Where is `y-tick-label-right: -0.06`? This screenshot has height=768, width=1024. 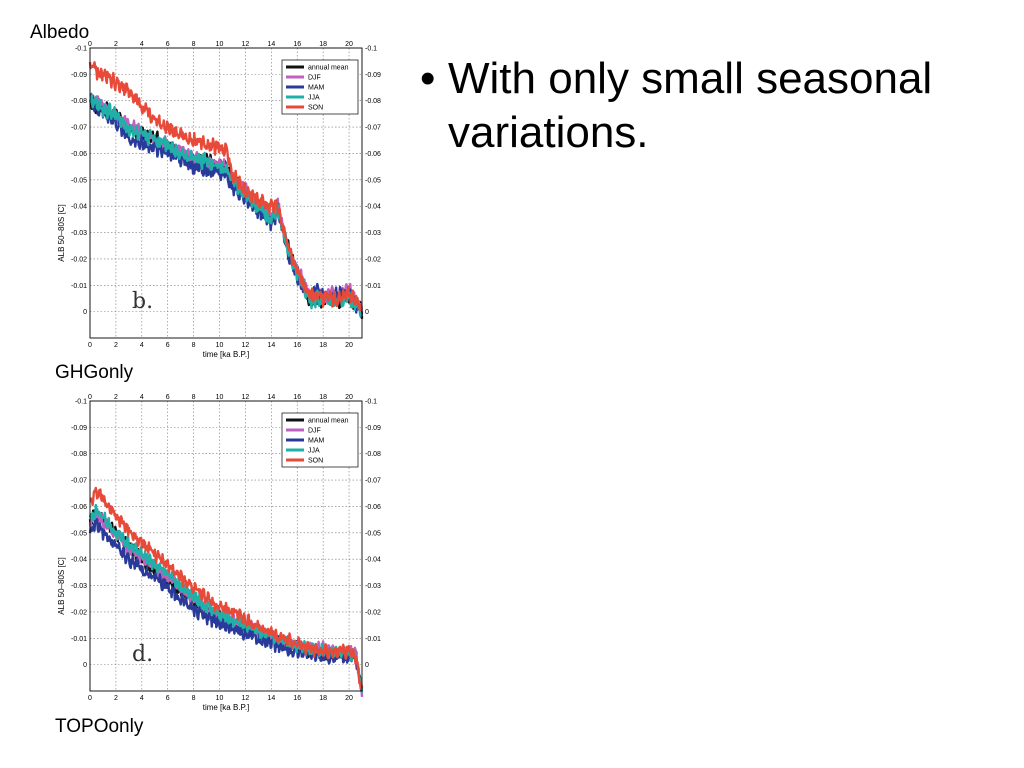 y-tick-label-right: -0.06 is located at coordinates (373, 154).